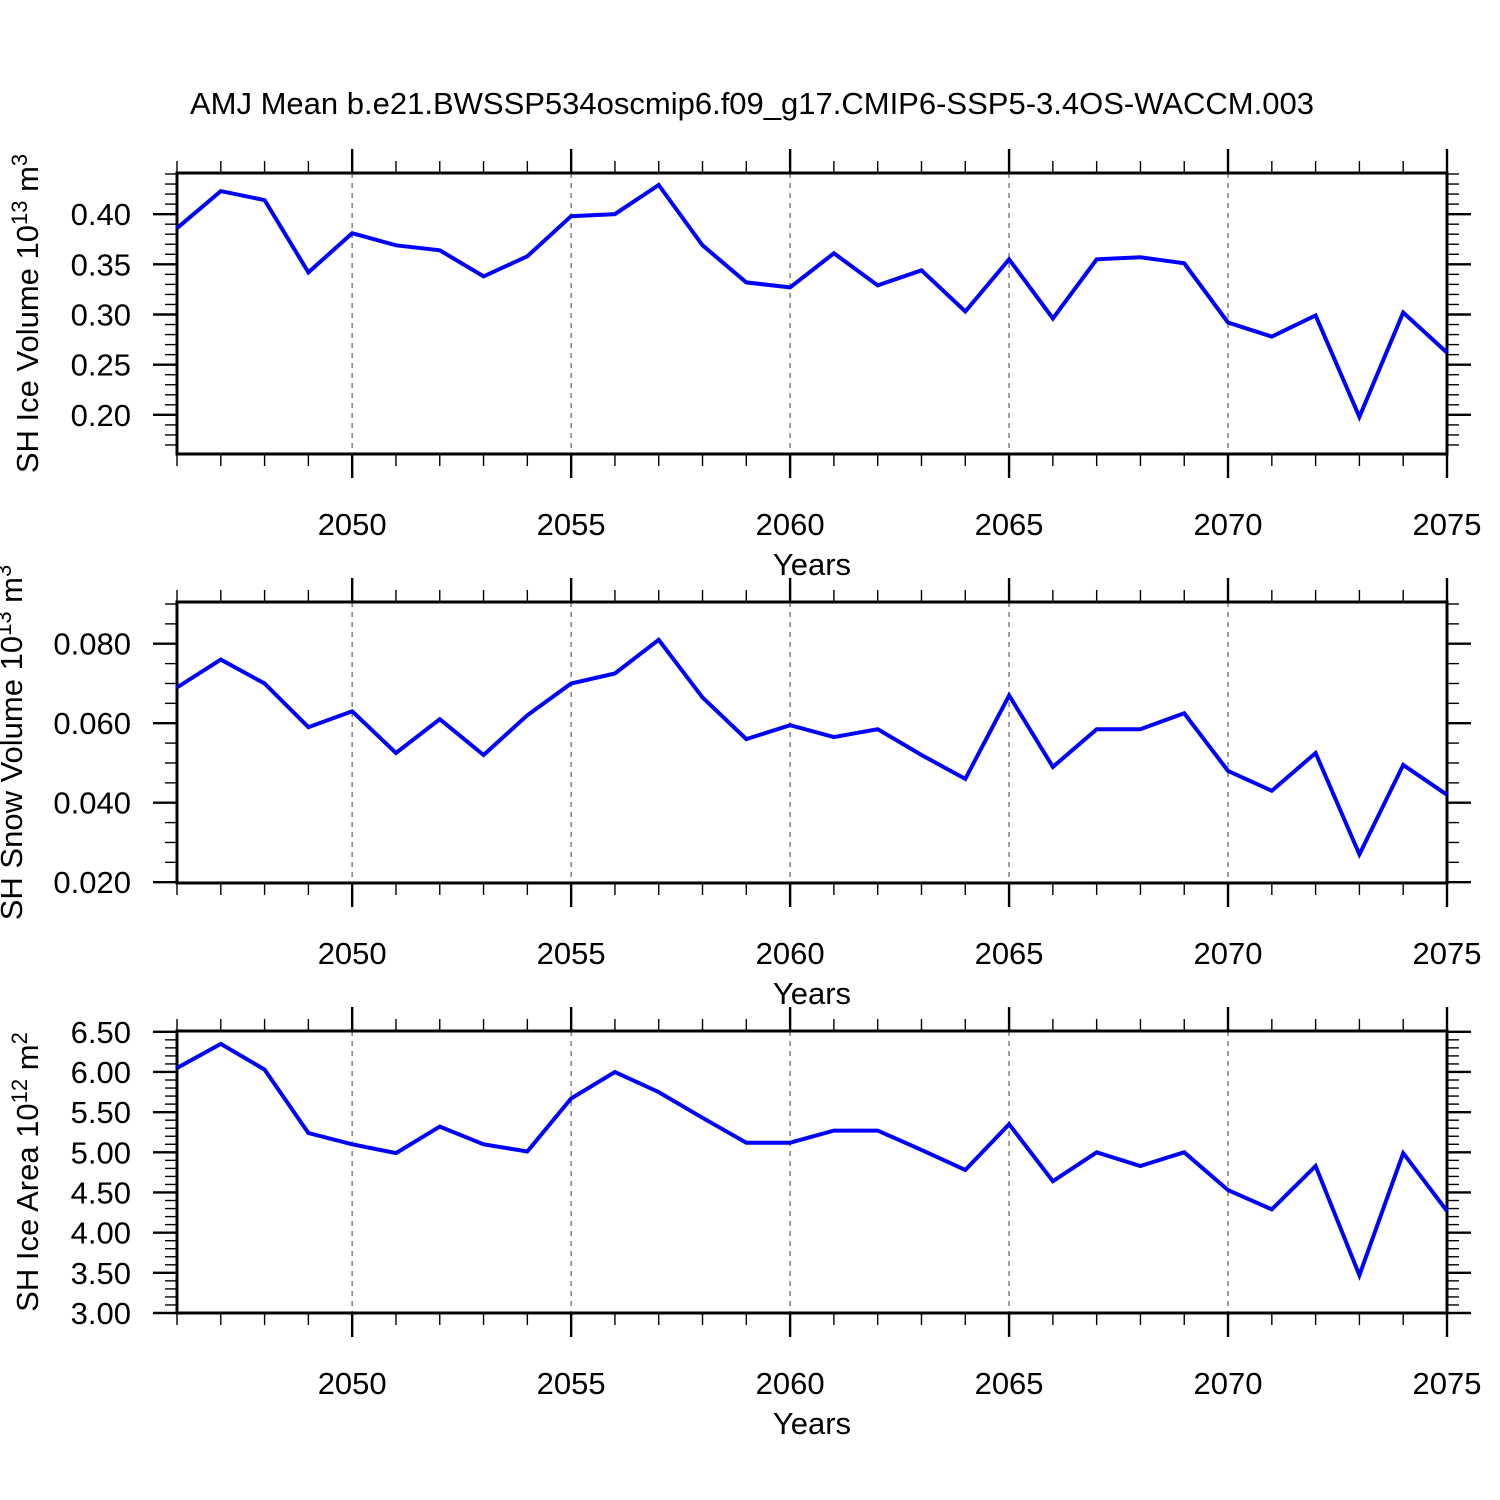  What do you see at coordinates (101, 264) in the screenshot?
I see `y-tick-label: 0.35` at bounding box center [101, 264].